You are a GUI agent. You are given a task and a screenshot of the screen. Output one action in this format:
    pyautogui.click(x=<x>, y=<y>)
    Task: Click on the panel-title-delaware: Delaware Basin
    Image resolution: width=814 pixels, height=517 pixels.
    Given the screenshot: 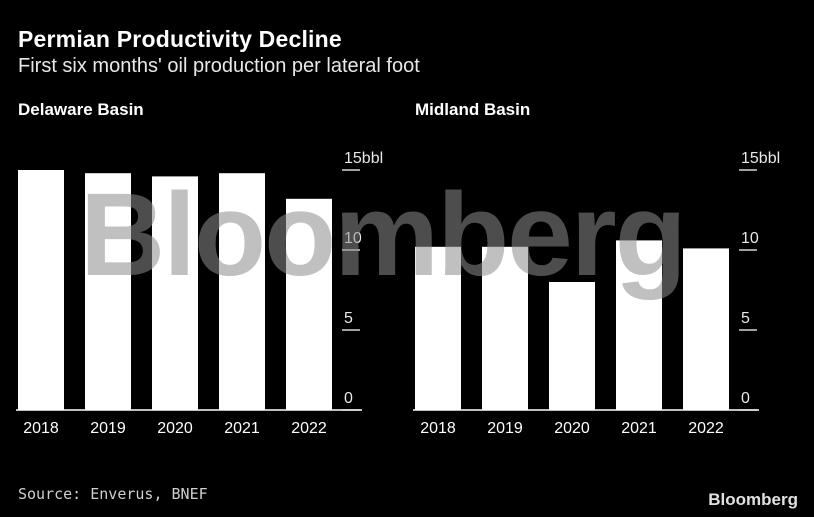 What is the action you would take?
    pyautogui.click(x=81, y=109)
    